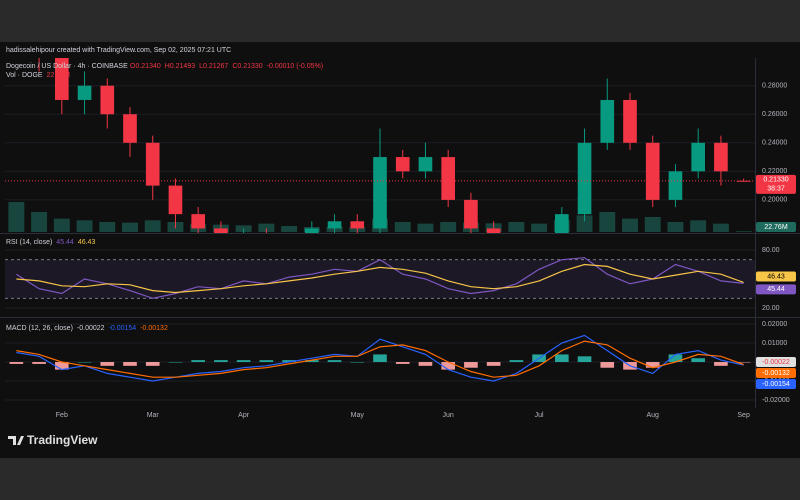  I want to click on y-tick-label: 20.00, so click(771, 308).